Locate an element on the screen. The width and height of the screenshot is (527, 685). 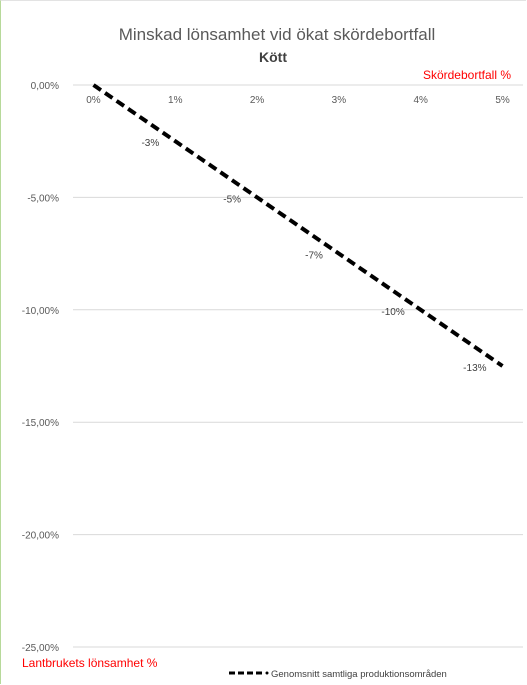
y-tick-label: -5,00% is located at coordinates (43, 198).